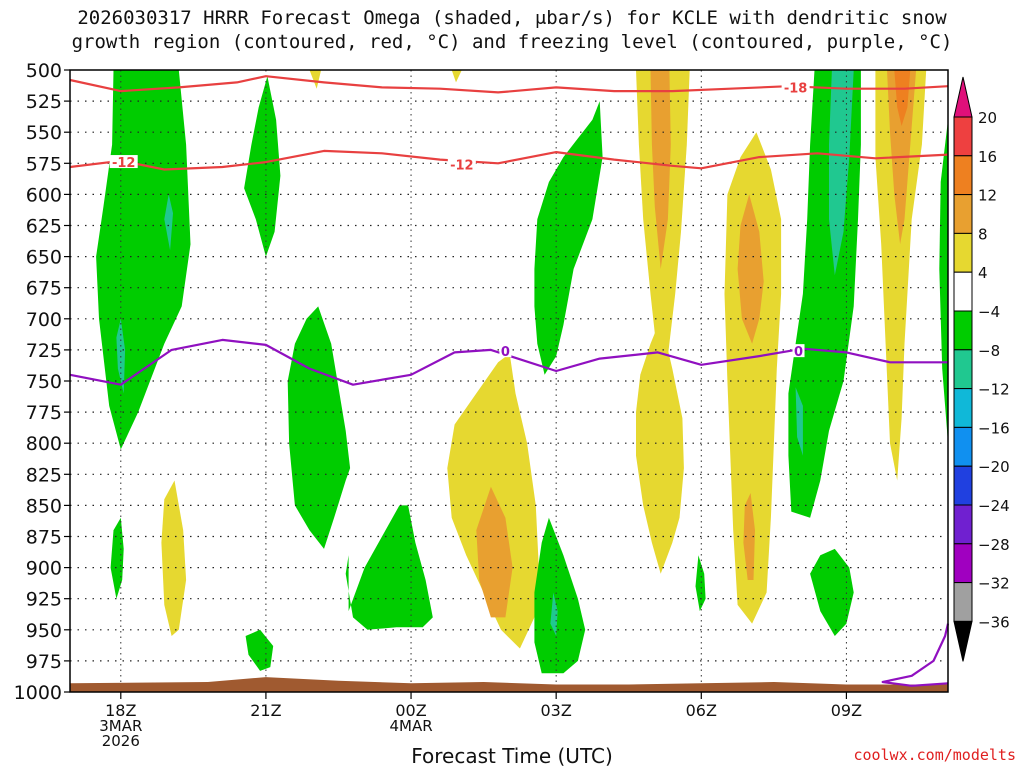 Image resolution: width=1024 pixels, height=768 pixels. I want to click on terrain-layer, so click(509, 684).